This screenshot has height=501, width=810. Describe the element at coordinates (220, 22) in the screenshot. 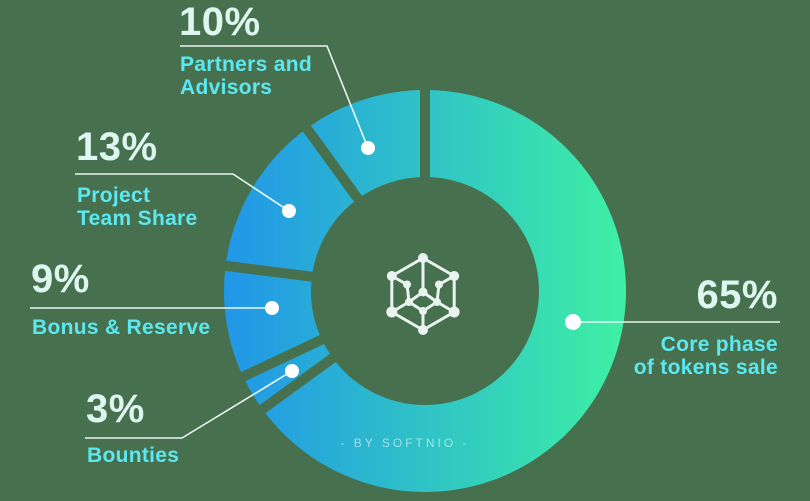

I see `callout-partners-pct: 10%` at that location.